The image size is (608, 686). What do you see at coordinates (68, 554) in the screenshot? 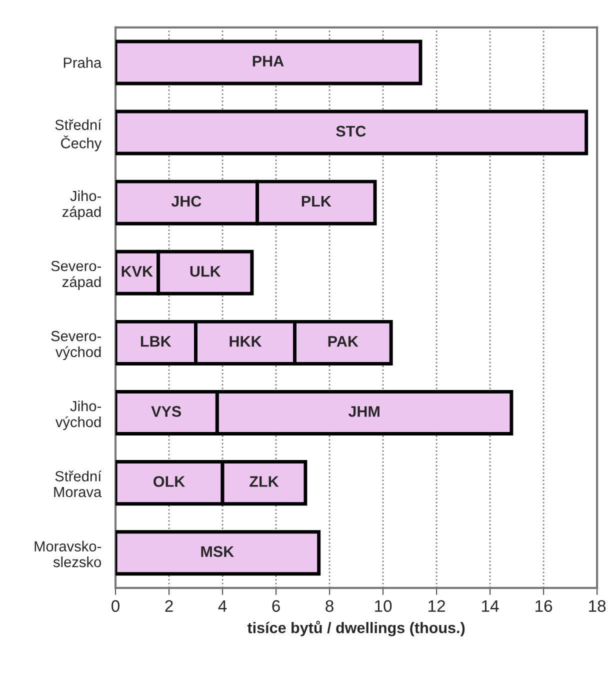
I see `y-tick-label: Moravsko- slezsko` at bounding box center [68, 554].